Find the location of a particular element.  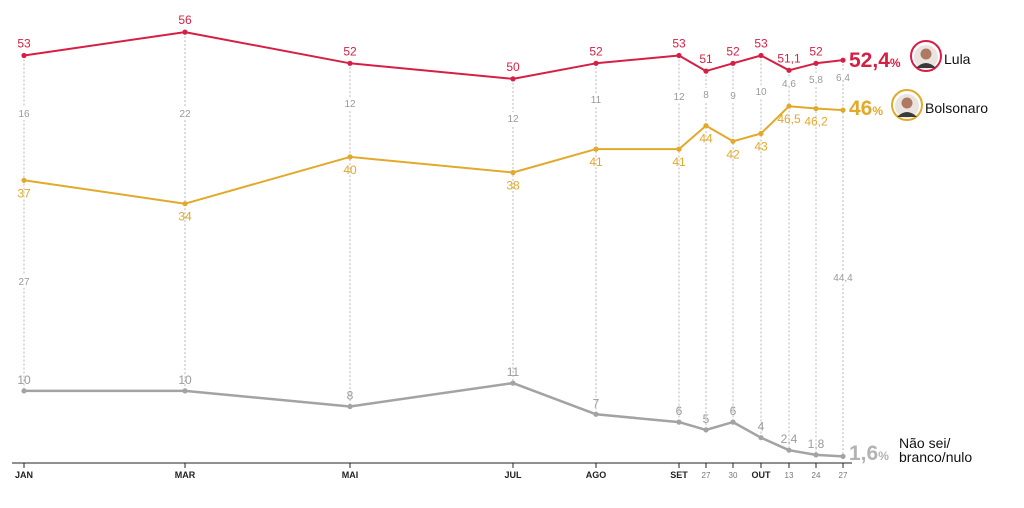

bolsonaro-data-label: 38 is located at coordinates (513, 186).